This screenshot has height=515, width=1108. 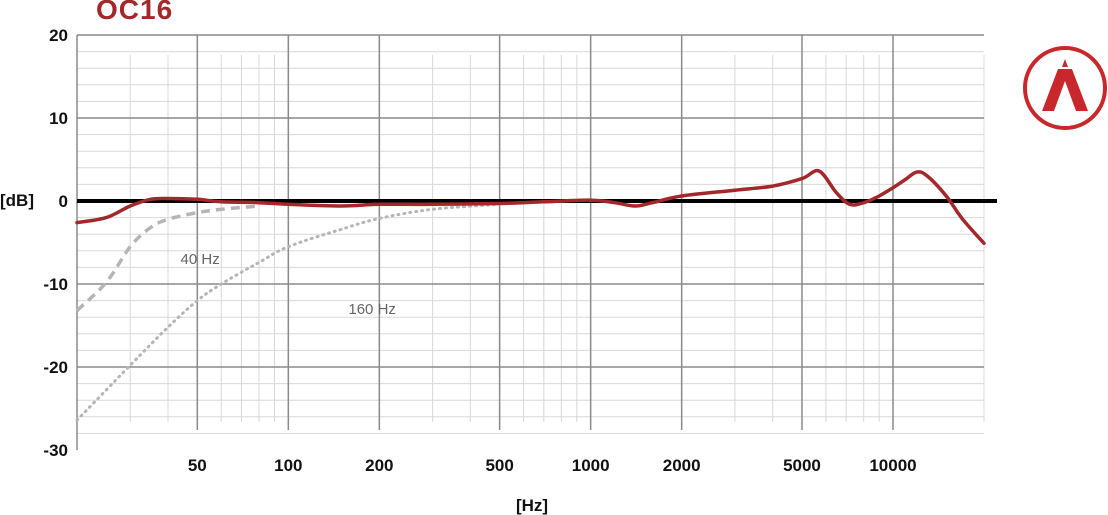 What do you see at coordinates (135, 12) in the screenshot?
I see `chart-title: OC16` at bounding box center [135, 12].